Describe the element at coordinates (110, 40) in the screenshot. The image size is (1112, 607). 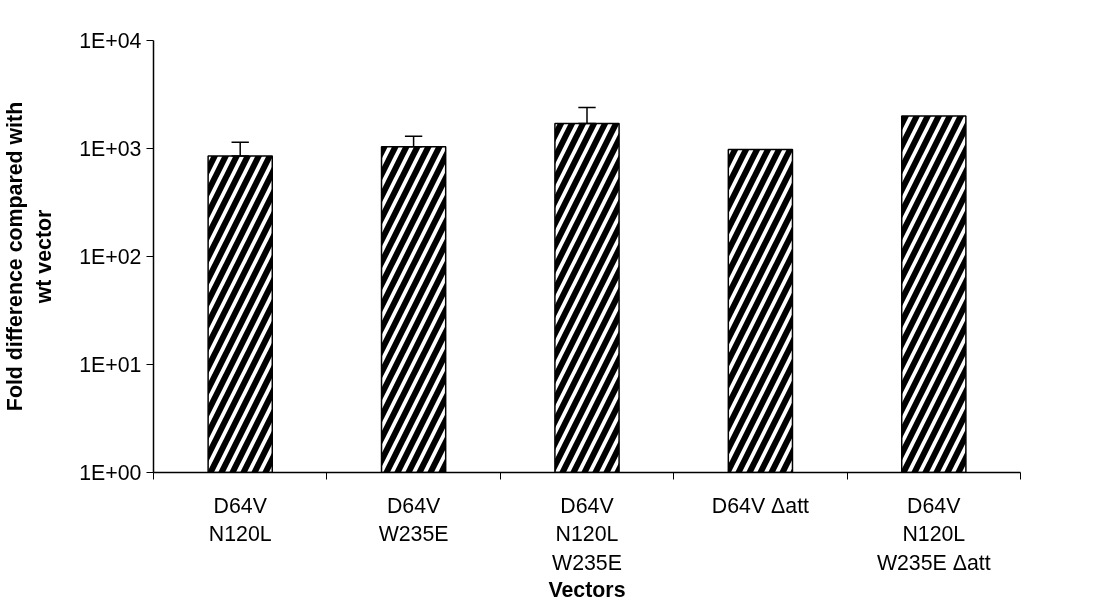
I see `y-tick-label: 1E+04` at that location.